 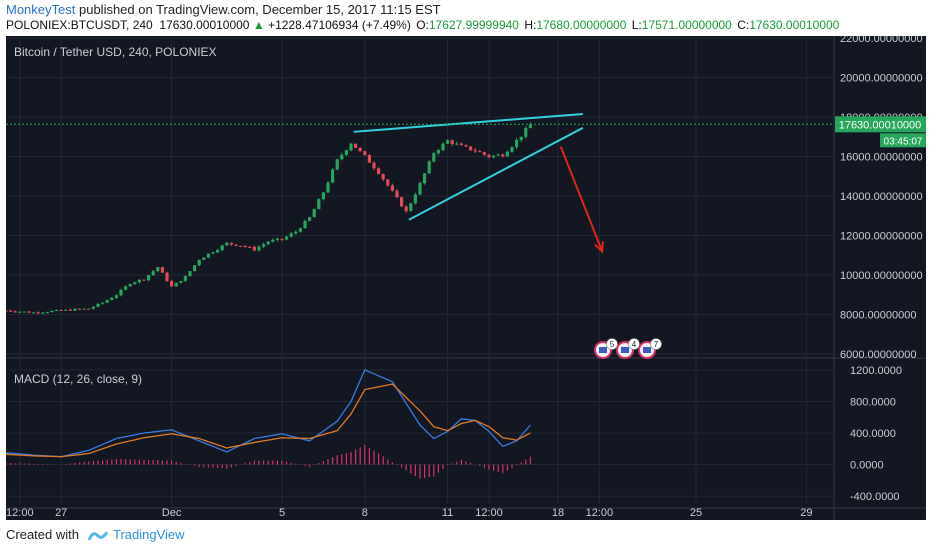 What do you see at coordinates (581, 25) in the screenshot?
I see `high-value: 17680.00000000` at bounding box center [581, 25].